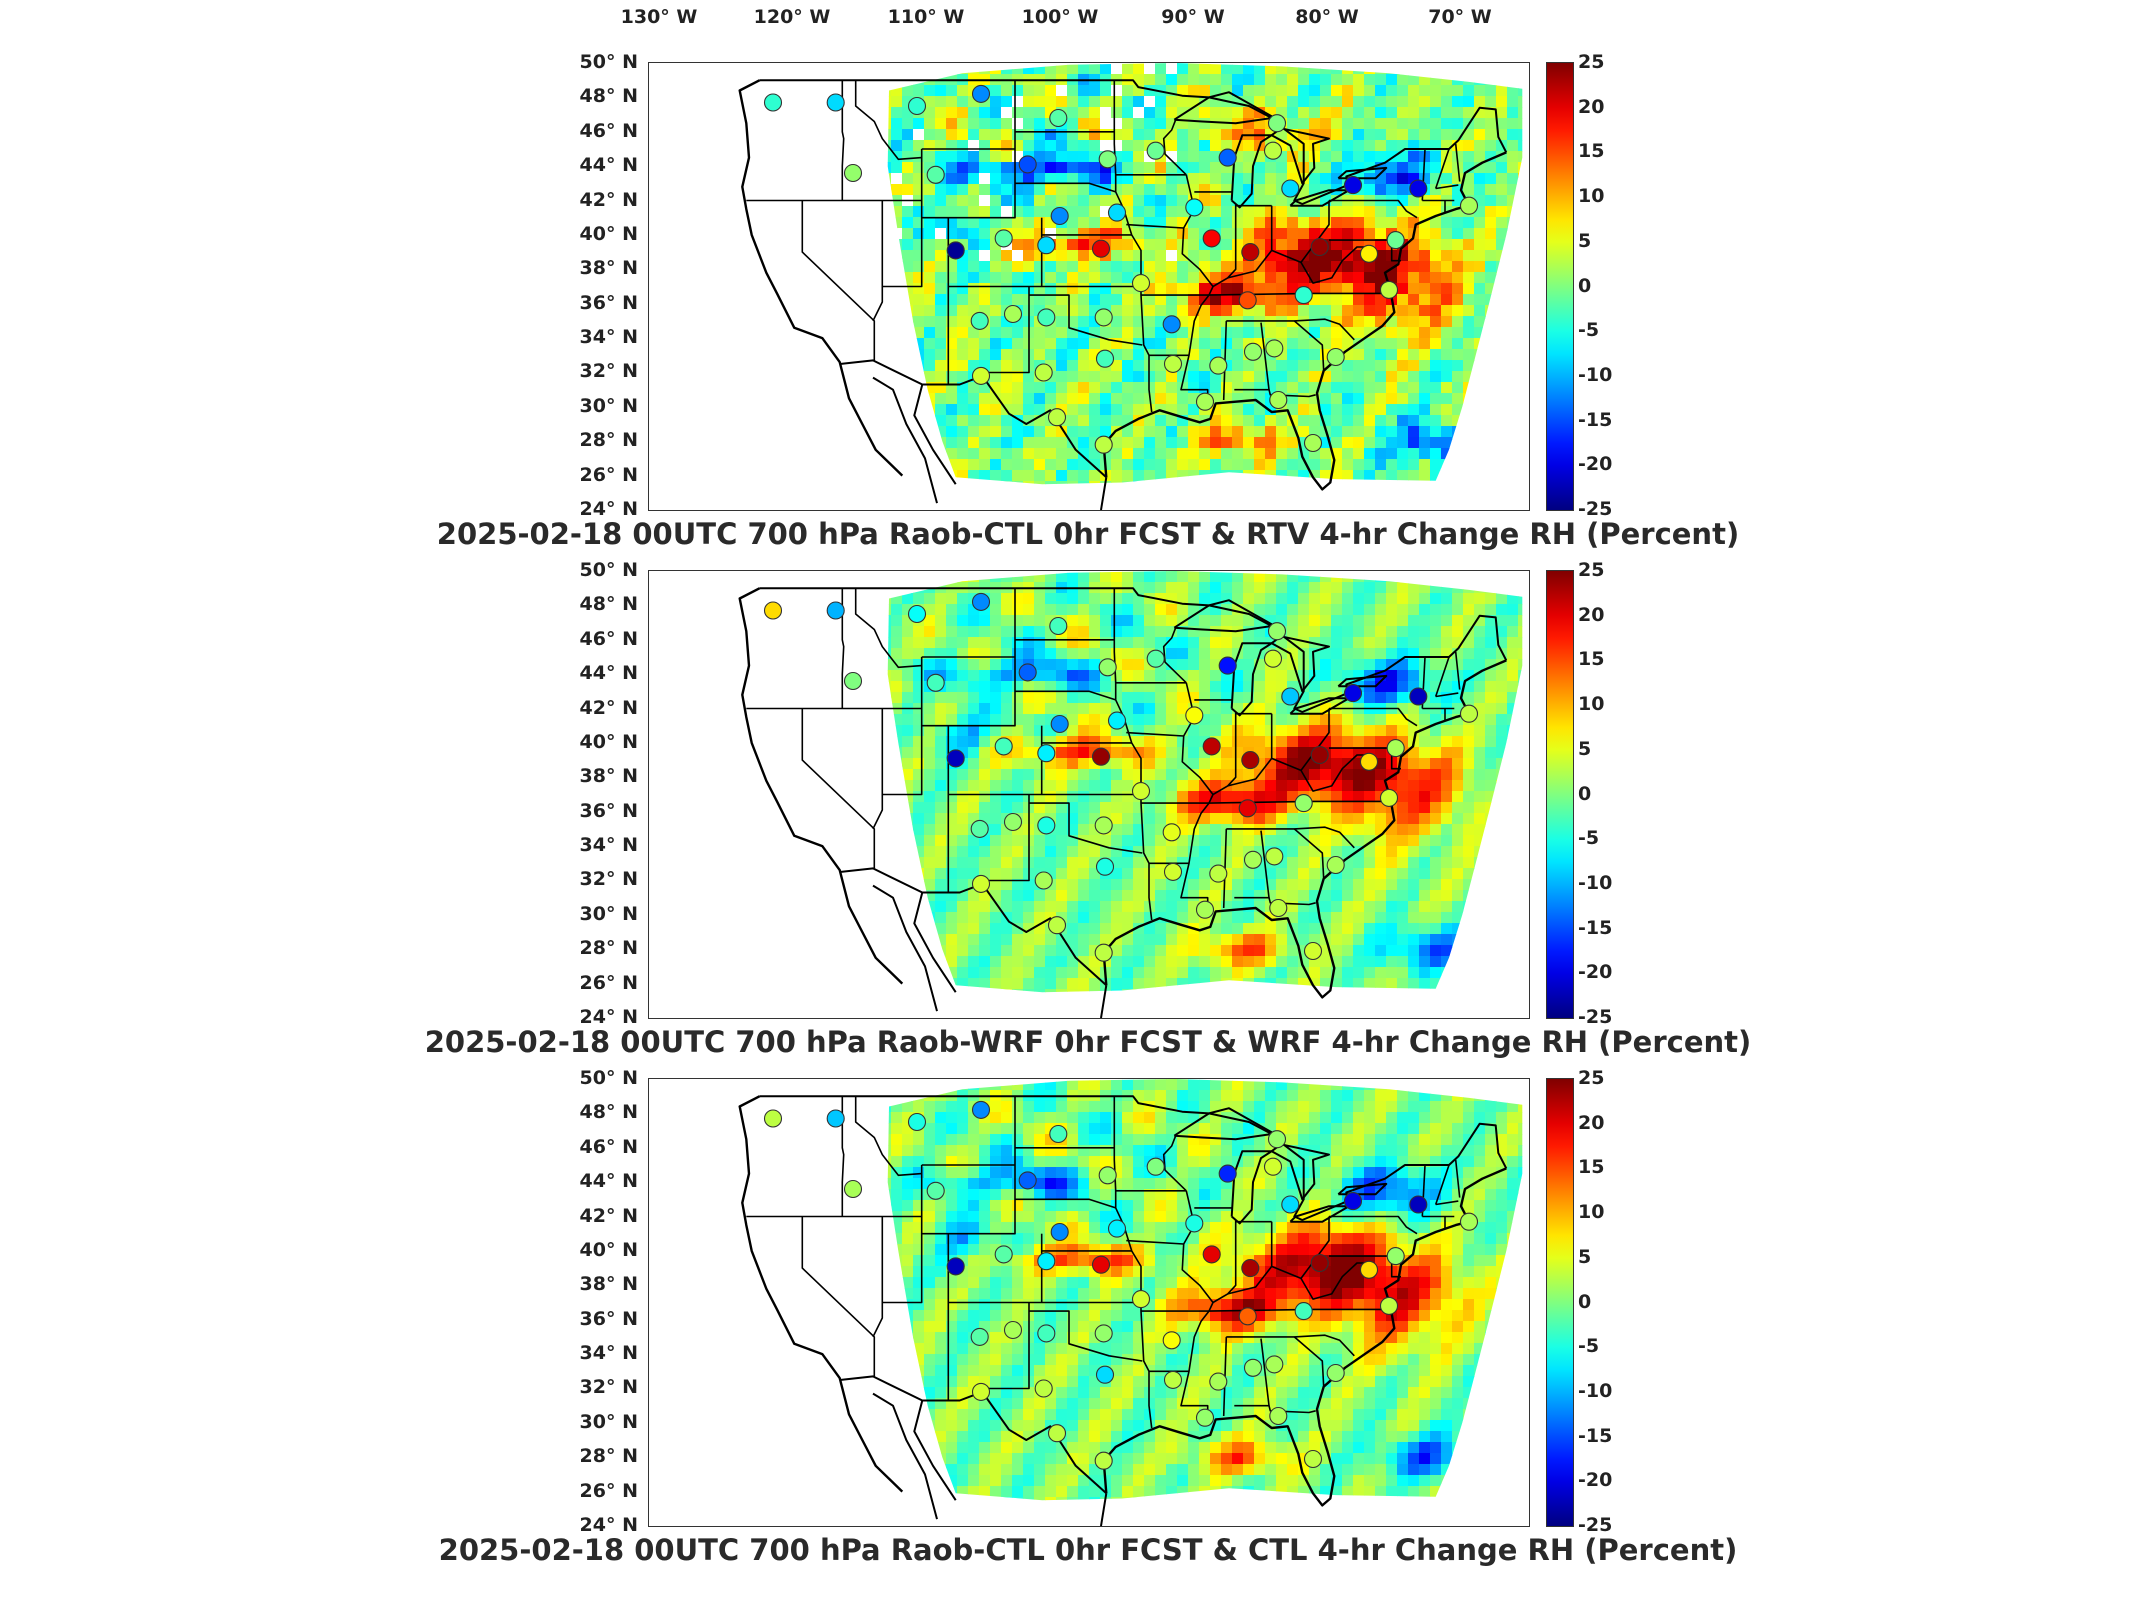 The image size is (2133, 1600). What do you see at coordinates (608, 199) in the screenshot?
I see `lat-label: 42° N` at bounding box center [608, 199].